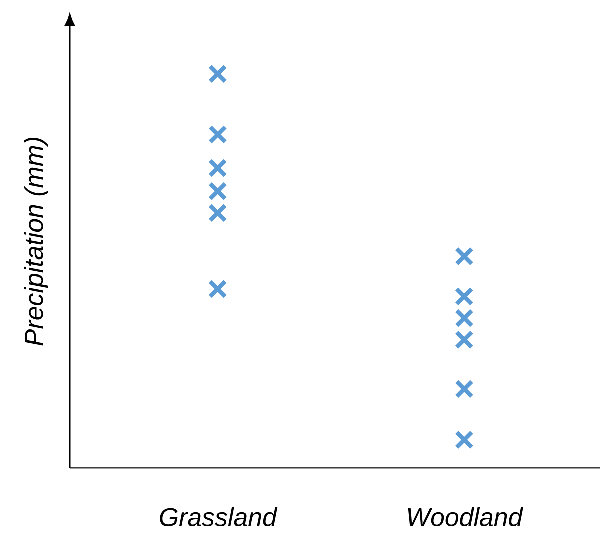 The image size is (609, 552). I want to click on x-tick-label: Woodland, so click(466, 517).